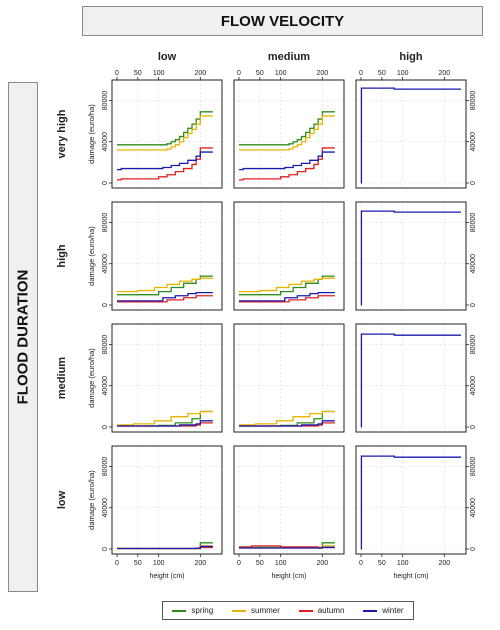 The image size is (500, 630). I want to click on flow-velocity-title: FLOW VELOCITY, so click(282, 21).